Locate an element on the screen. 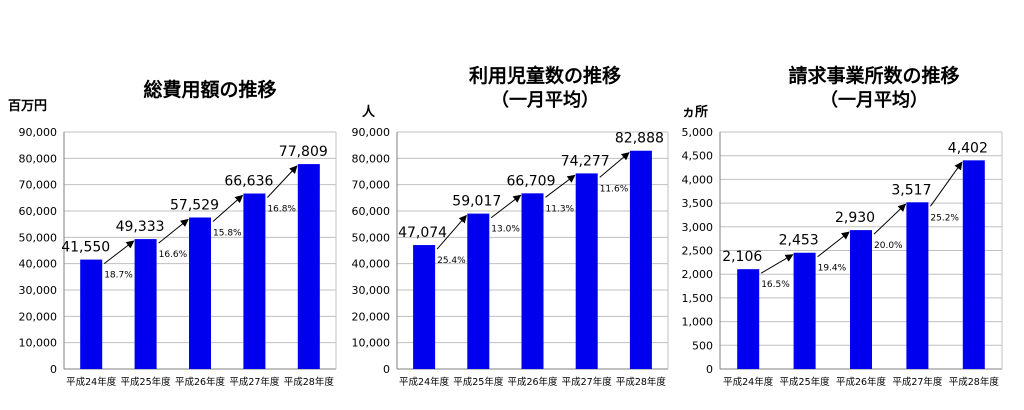 The image size is (1024, 410). value-label: 47,074 is located at coordinates (422, 233).